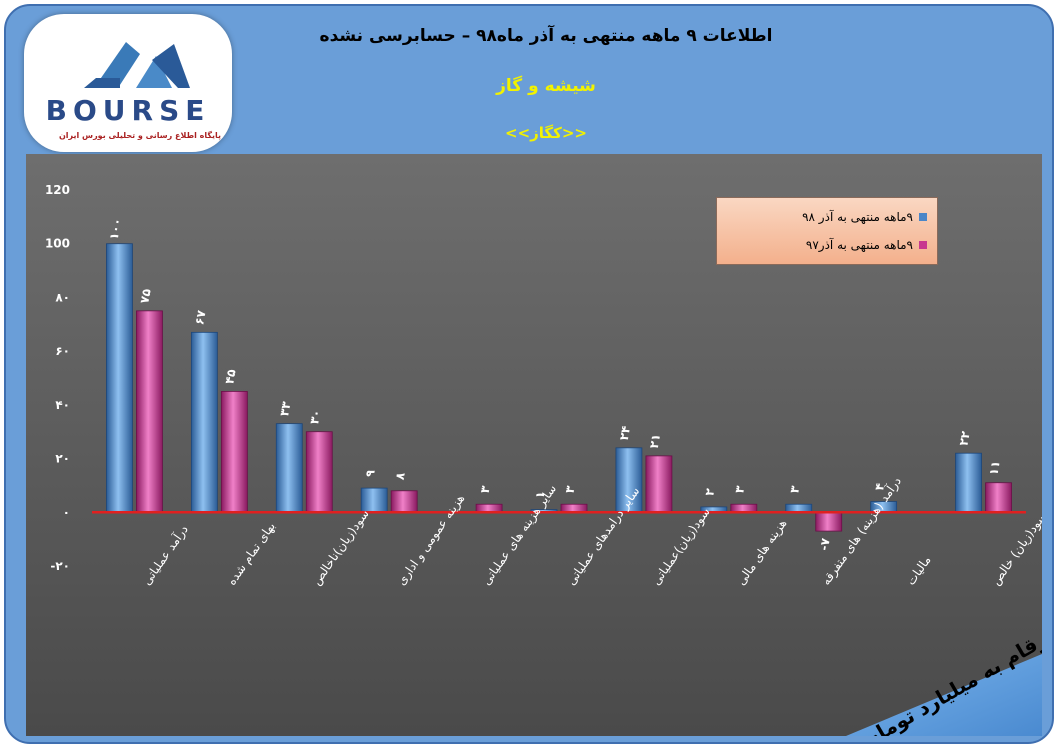 The image size is (1060, 748). Describe the element at coordinates (140, 135) in the screenshot. I see `logo-tagline: پایگاه اطلاع رسانی و تحلیلی بورس ایران` at that location.